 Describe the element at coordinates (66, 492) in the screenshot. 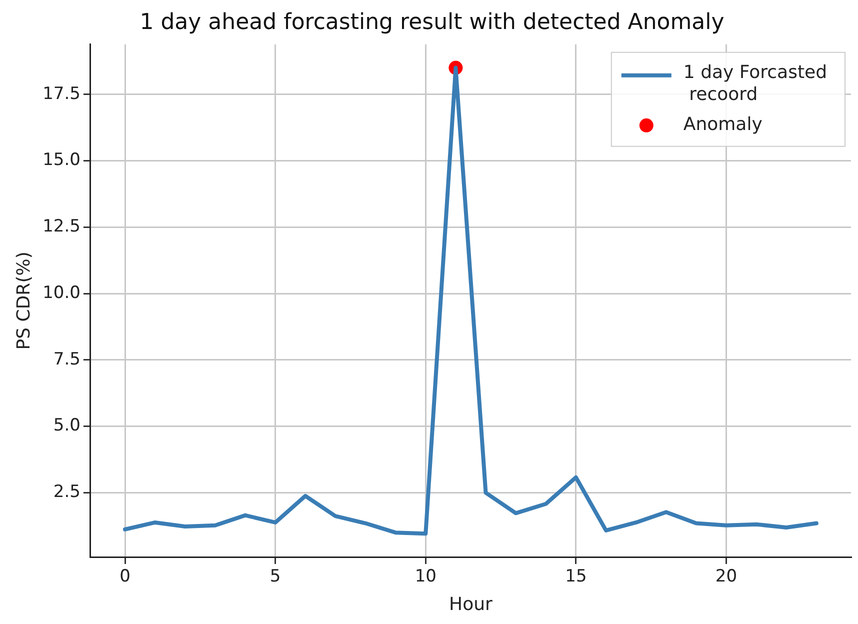

I see `y-tick-label: 2.5` at that location.